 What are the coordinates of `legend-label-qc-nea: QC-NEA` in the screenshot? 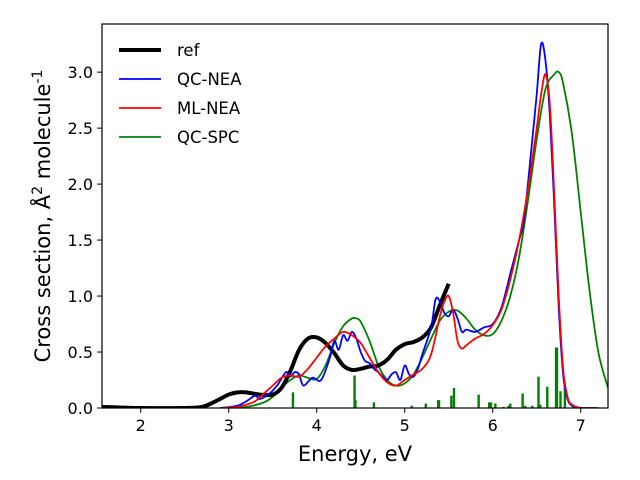 It's located at (209, 79).